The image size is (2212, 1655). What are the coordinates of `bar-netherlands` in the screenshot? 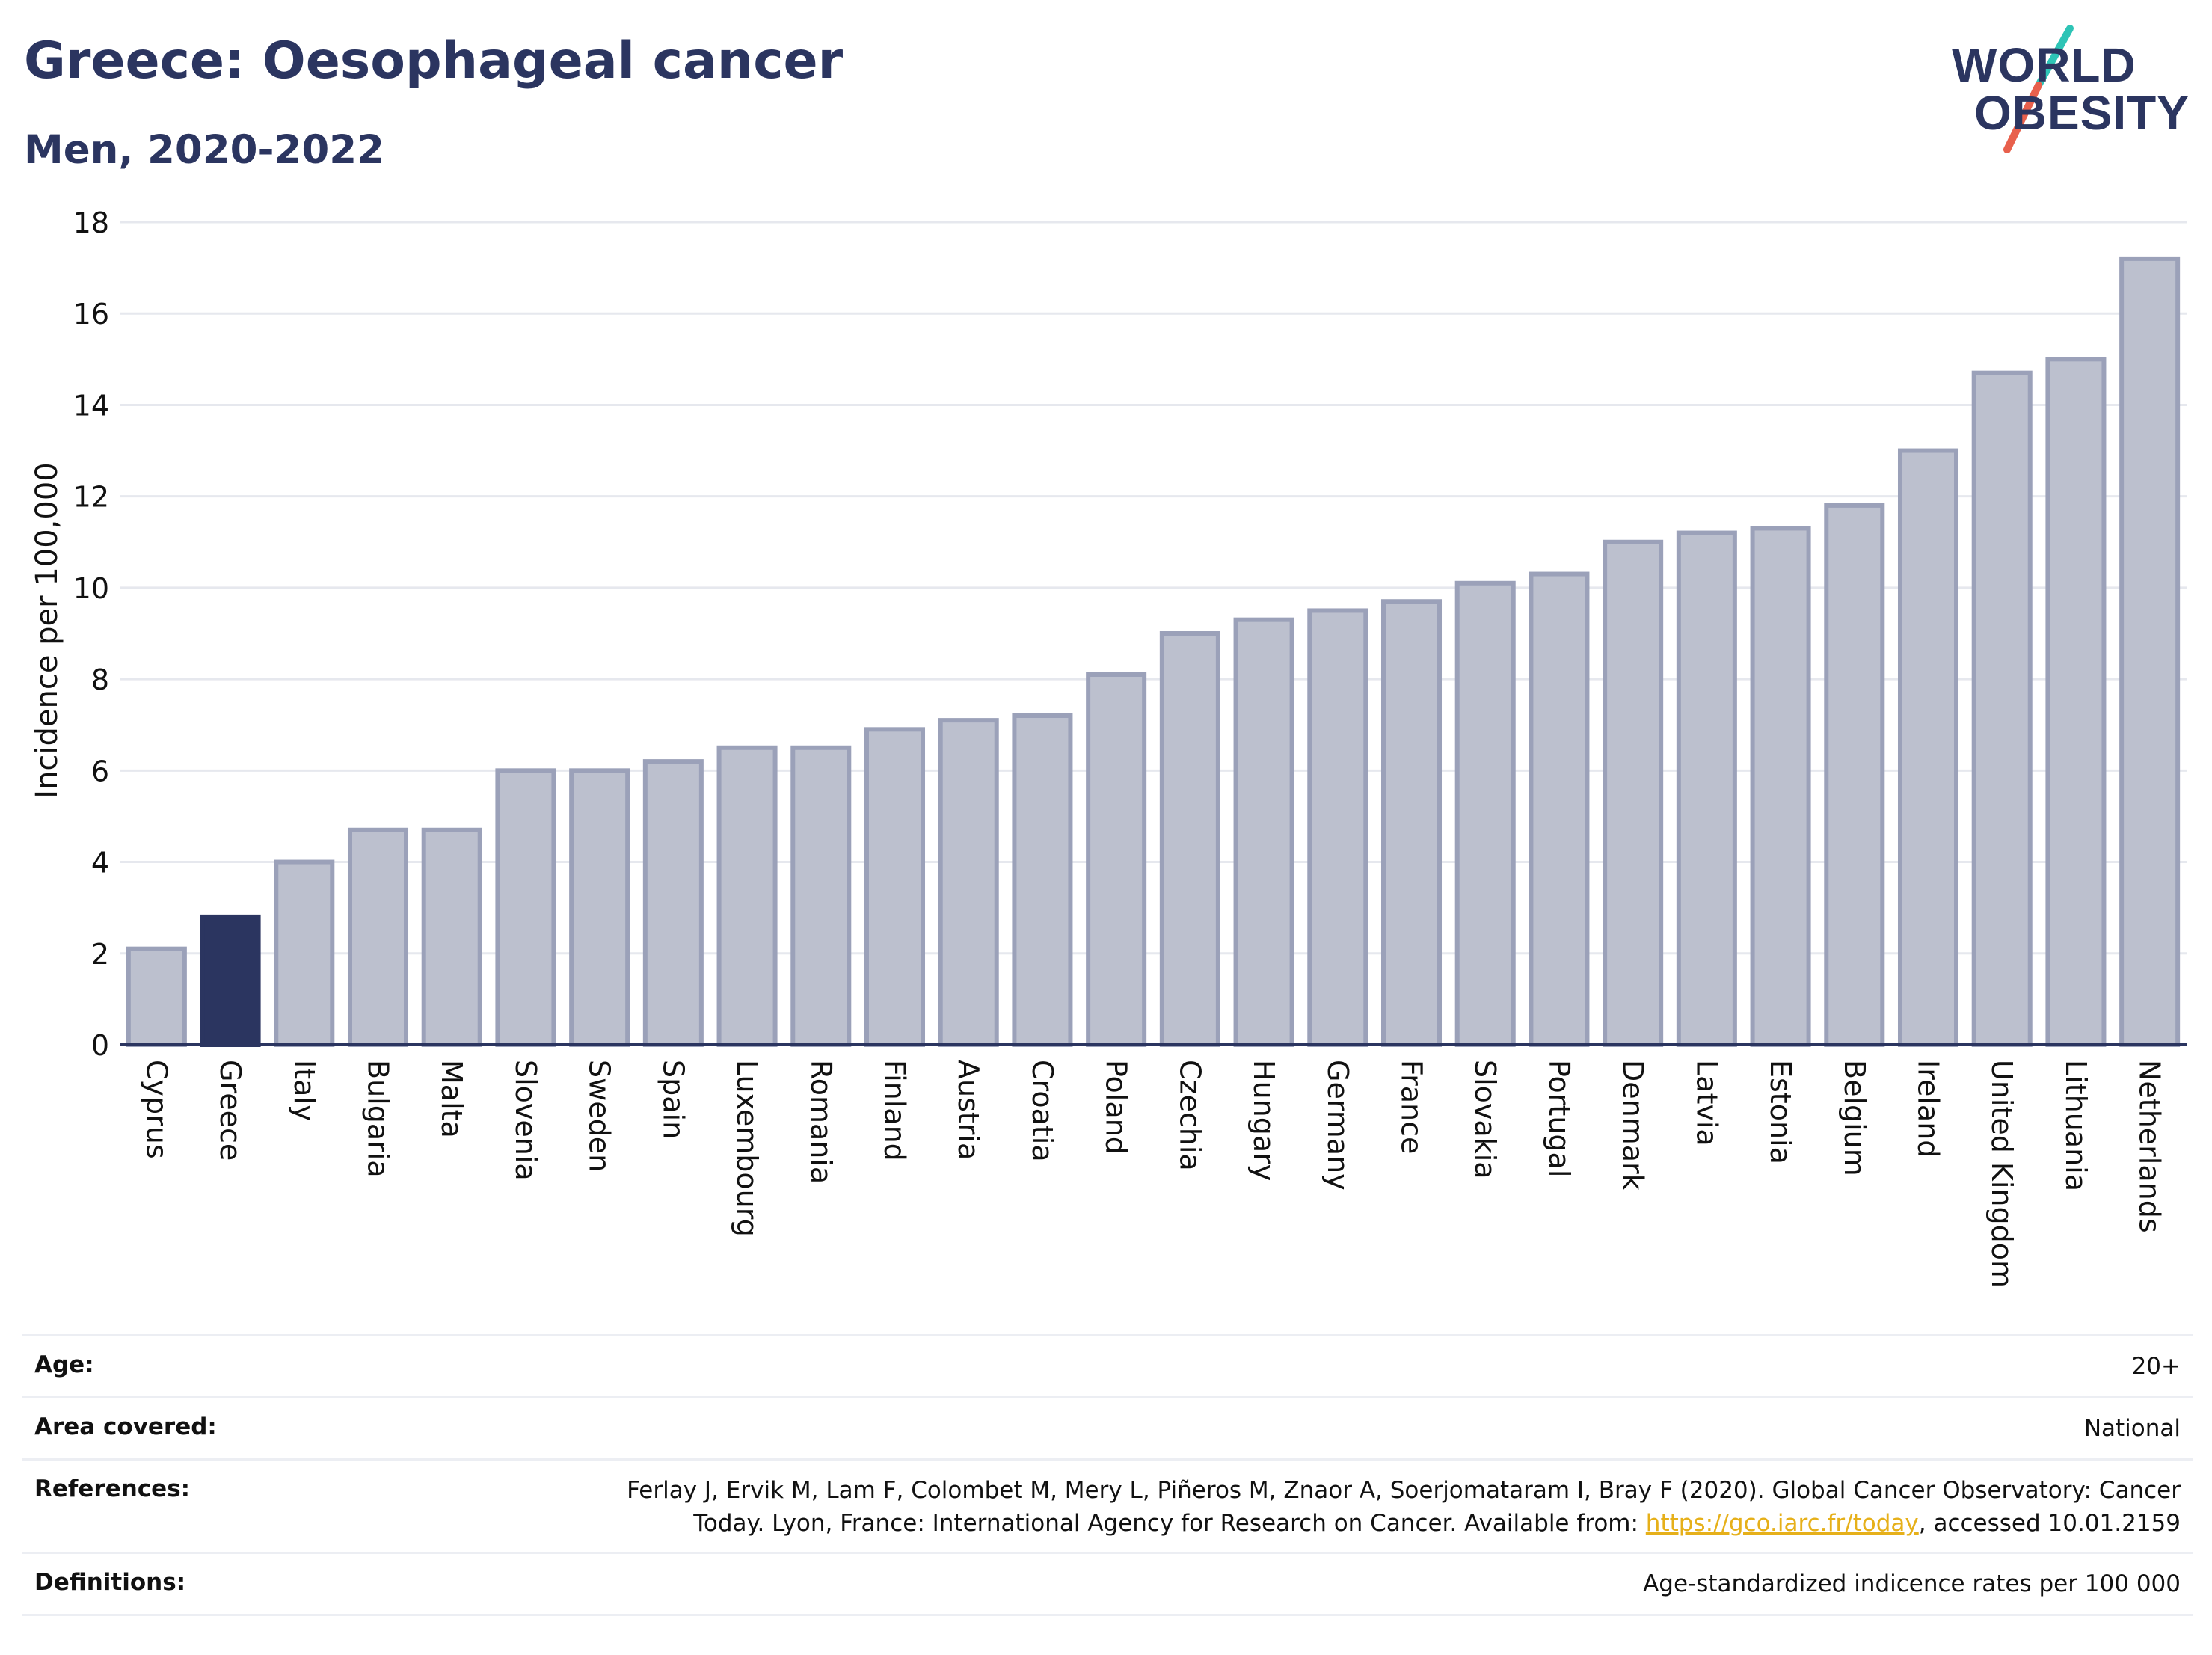 It's located at (2150, 651).